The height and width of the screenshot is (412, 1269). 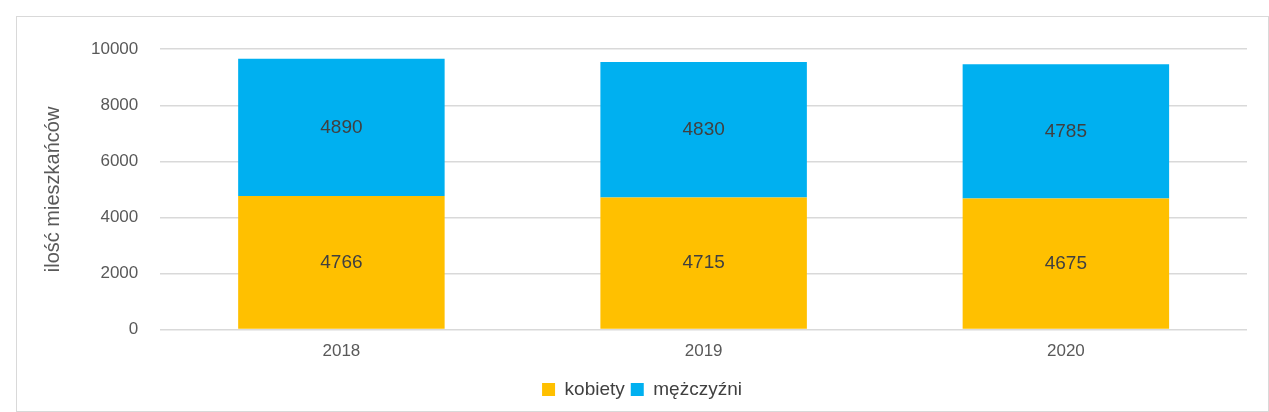 I want to click on y-tick-label: 0, so click(x=133, y=329).